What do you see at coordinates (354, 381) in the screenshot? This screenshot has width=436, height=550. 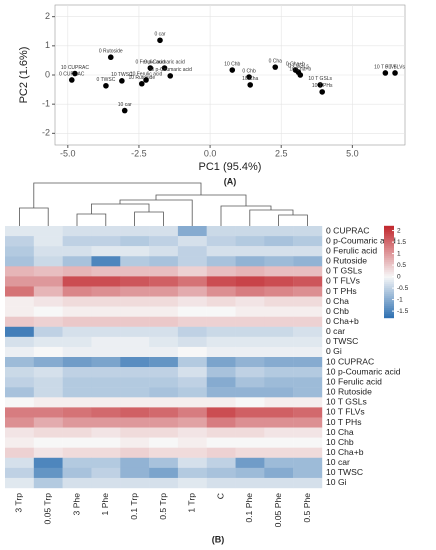 I see `row-label: 10 Ferulic acid` at bounding box center [354, 381].